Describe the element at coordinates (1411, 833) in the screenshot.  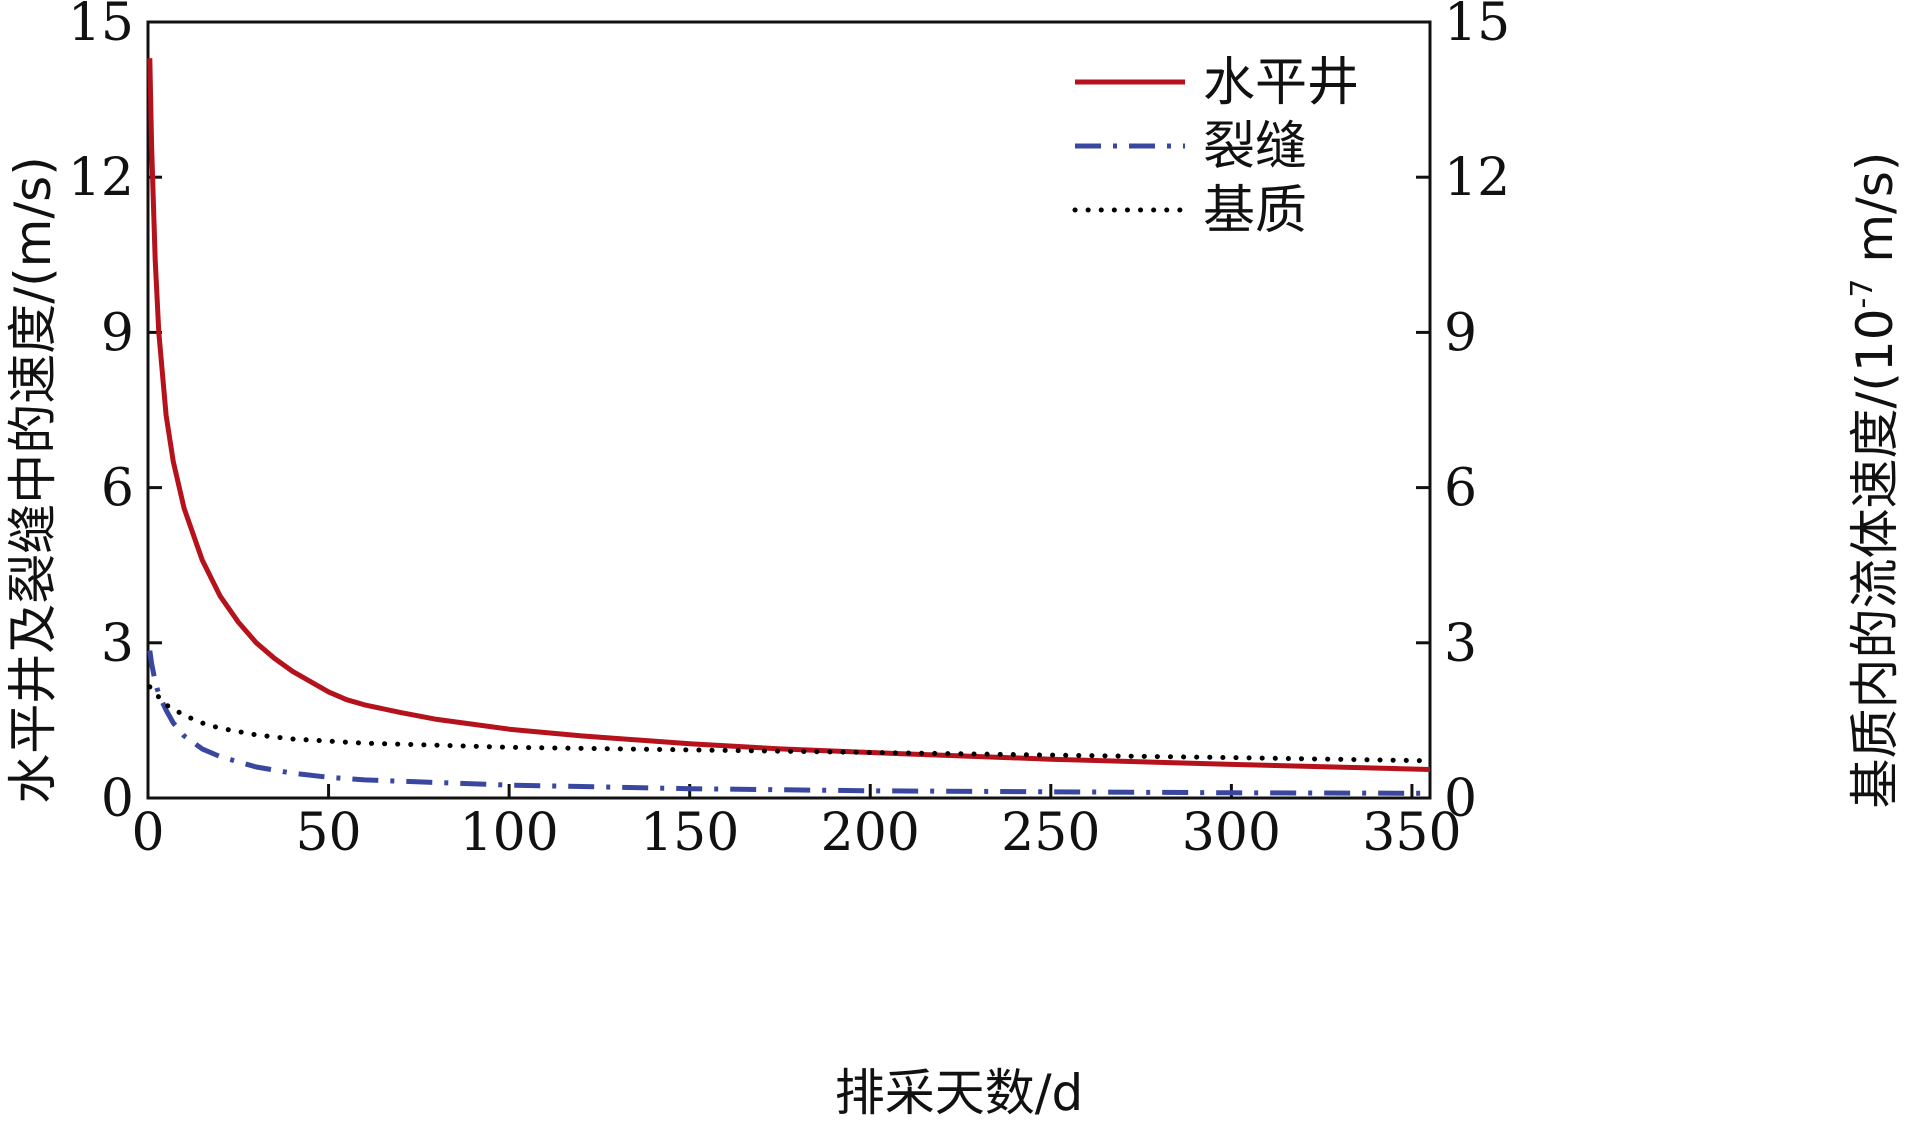
I see `x-tick-label: 350` at that location.